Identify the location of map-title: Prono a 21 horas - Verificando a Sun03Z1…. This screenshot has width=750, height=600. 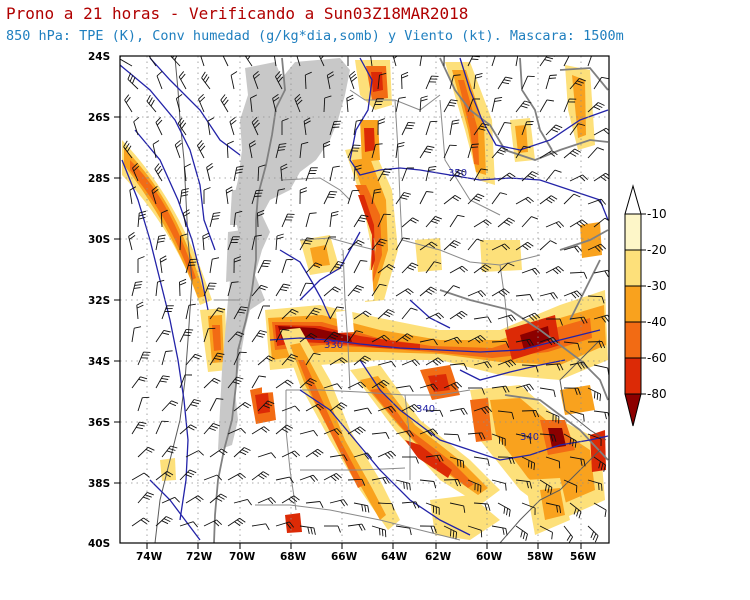
(237, 13).